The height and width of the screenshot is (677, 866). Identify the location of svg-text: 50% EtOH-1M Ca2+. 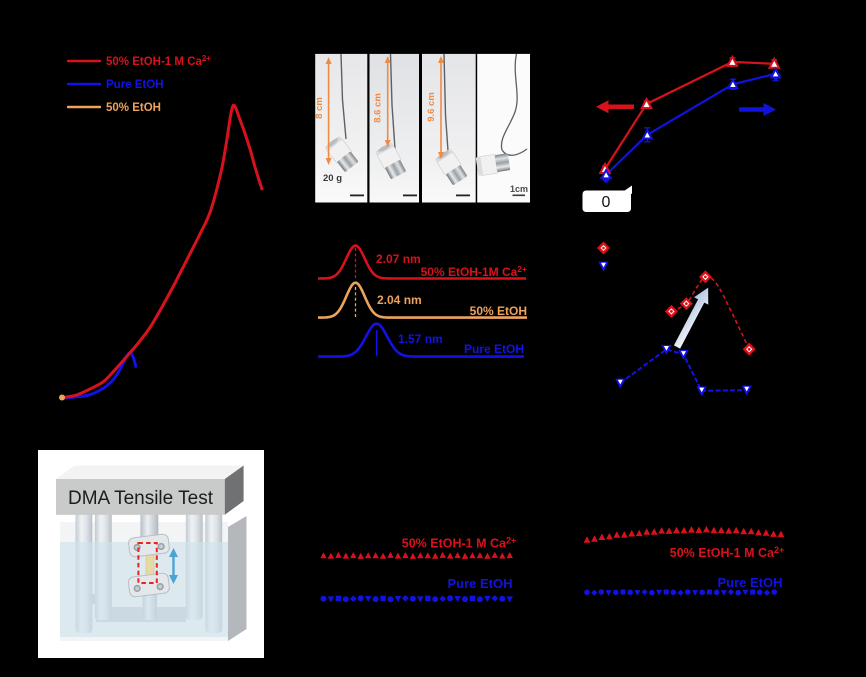
(474, 271).